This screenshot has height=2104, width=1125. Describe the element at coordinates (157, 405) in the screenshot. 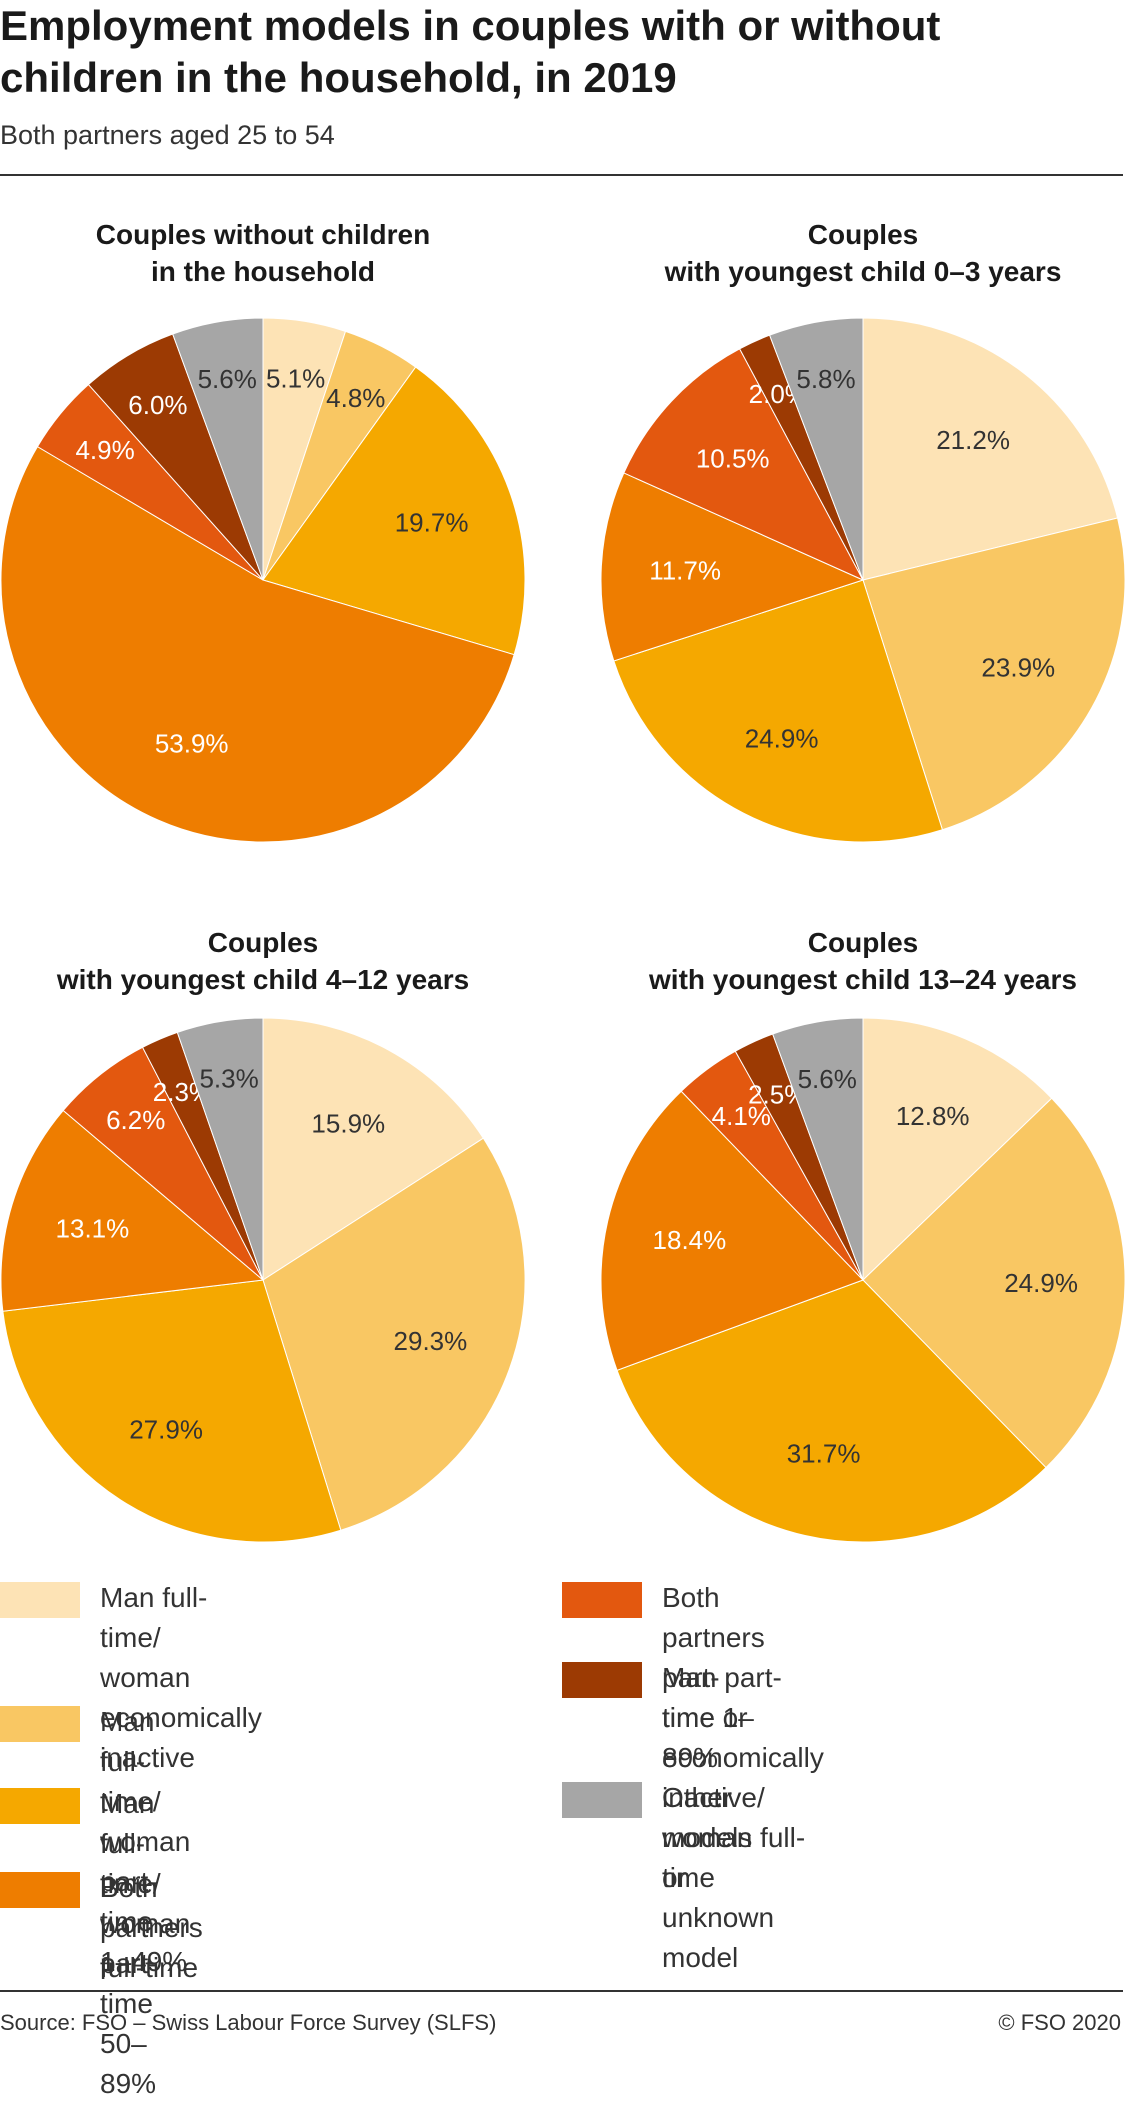

I see `slice-value-label: 6.0%` at that location.